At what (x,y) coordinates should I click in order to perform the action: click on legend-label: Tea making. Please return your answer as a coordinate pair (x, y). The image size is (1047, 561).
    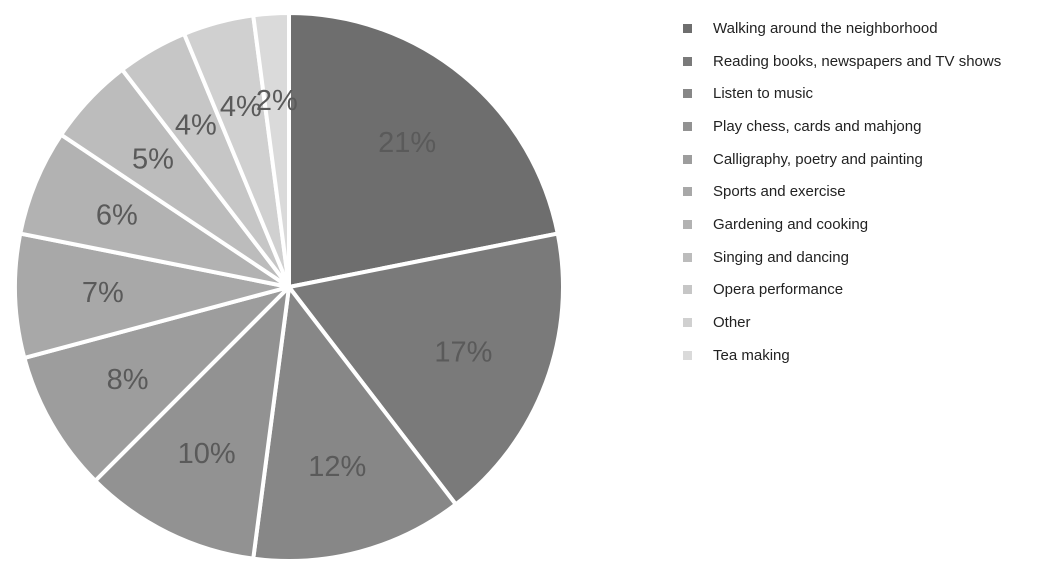
    Looking at the image, I should click on (751, 355).